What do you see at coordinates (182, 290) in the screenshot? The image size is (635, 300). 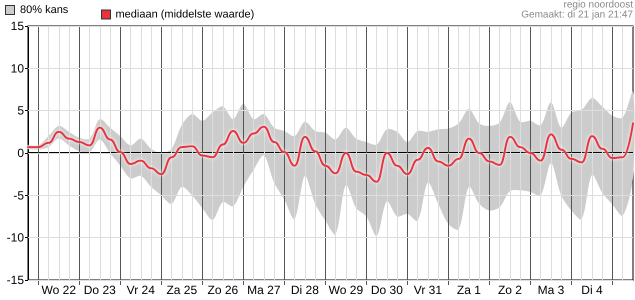 I see `x-tick-label: Za 25` at bounding box center [182, 290].